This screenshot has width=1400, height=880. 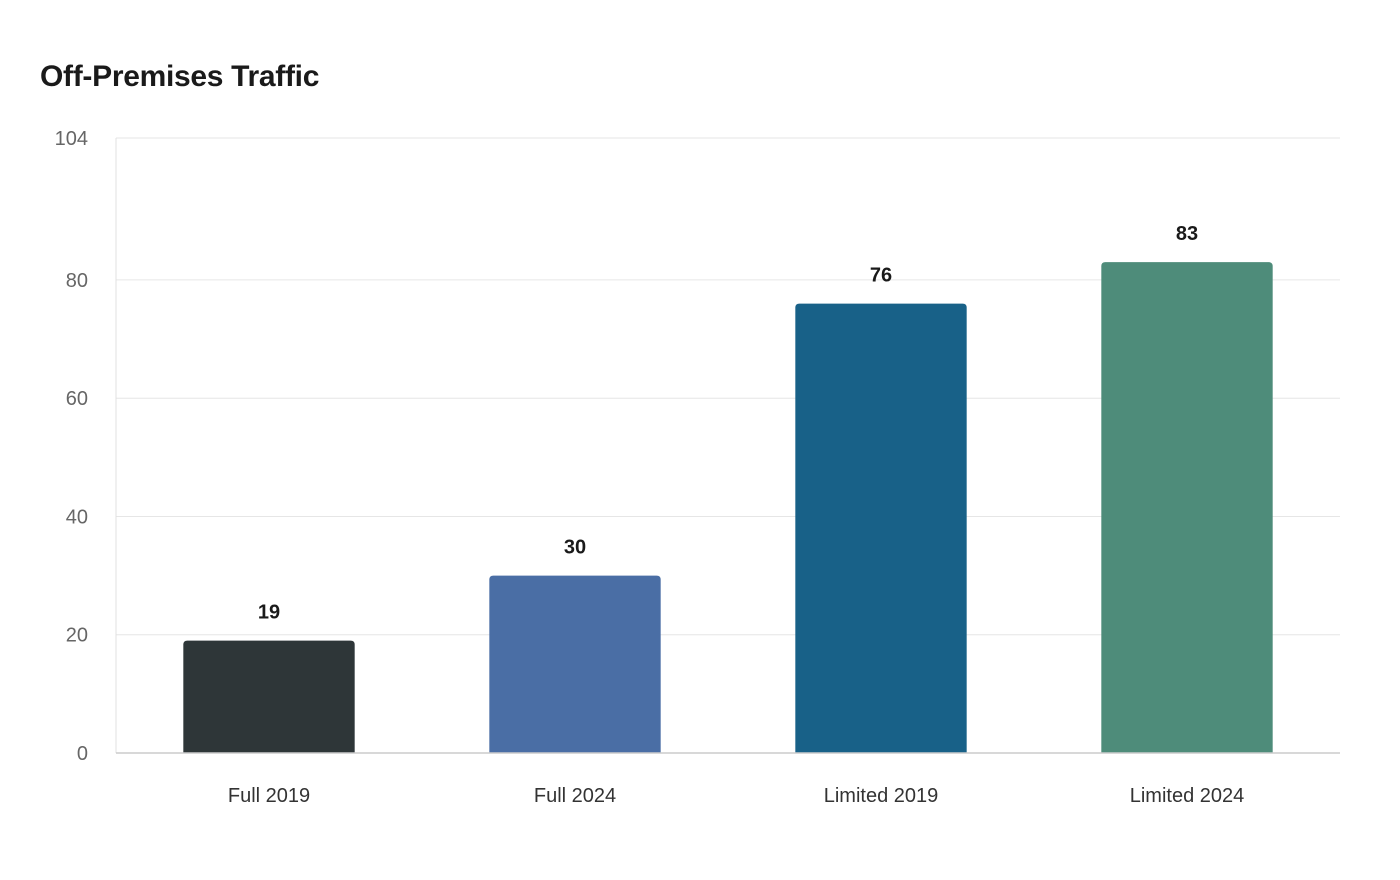 I want to click on y-tick-label: 104, so click(x=71, y=139).